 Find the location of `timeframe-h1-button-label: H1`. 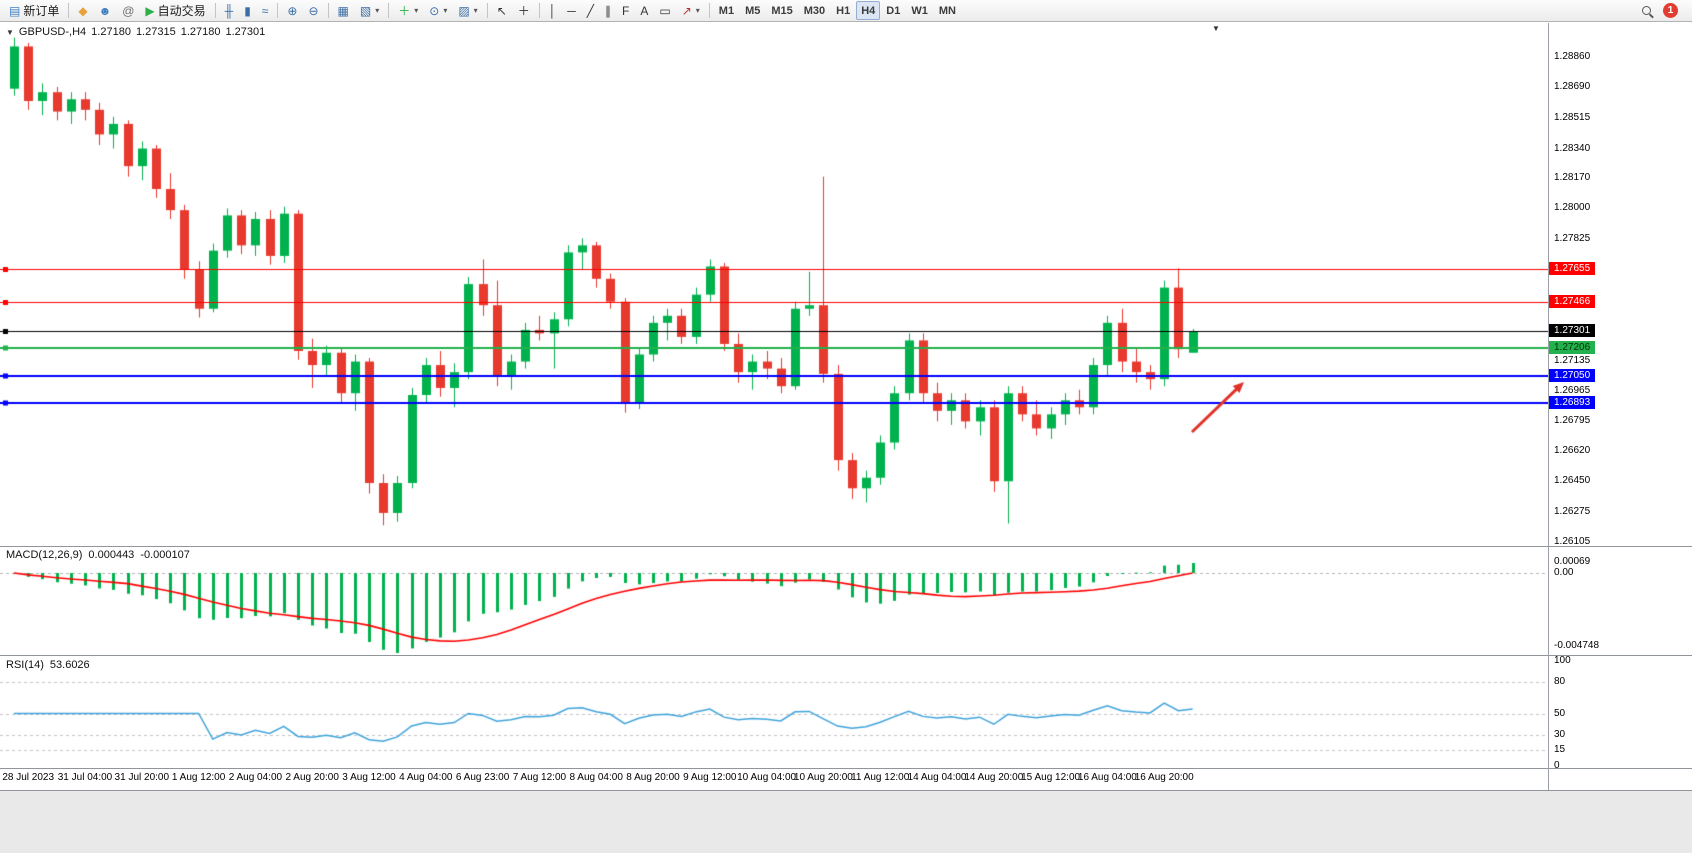

timeframe-h1-button-label: H1 is located at coordinates (843, 10).